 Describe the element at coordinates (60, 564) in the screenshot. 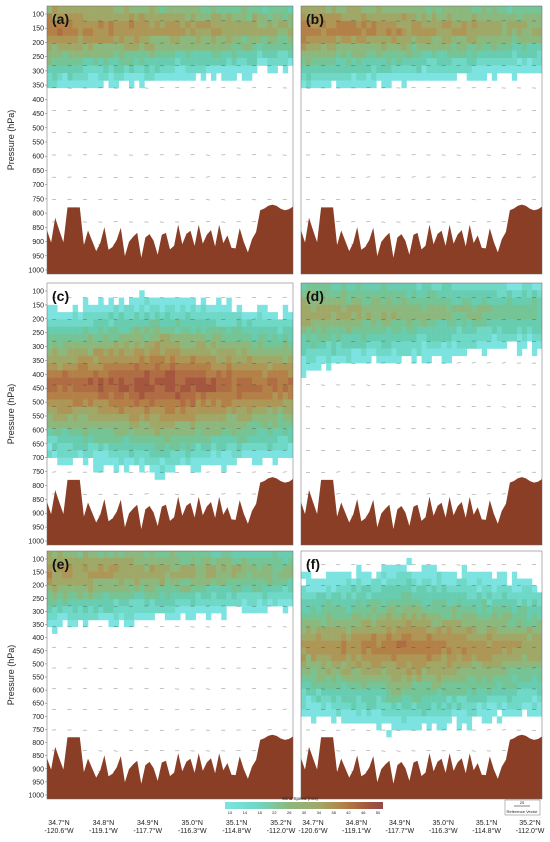

I see `panel-label: (e)` at that location.